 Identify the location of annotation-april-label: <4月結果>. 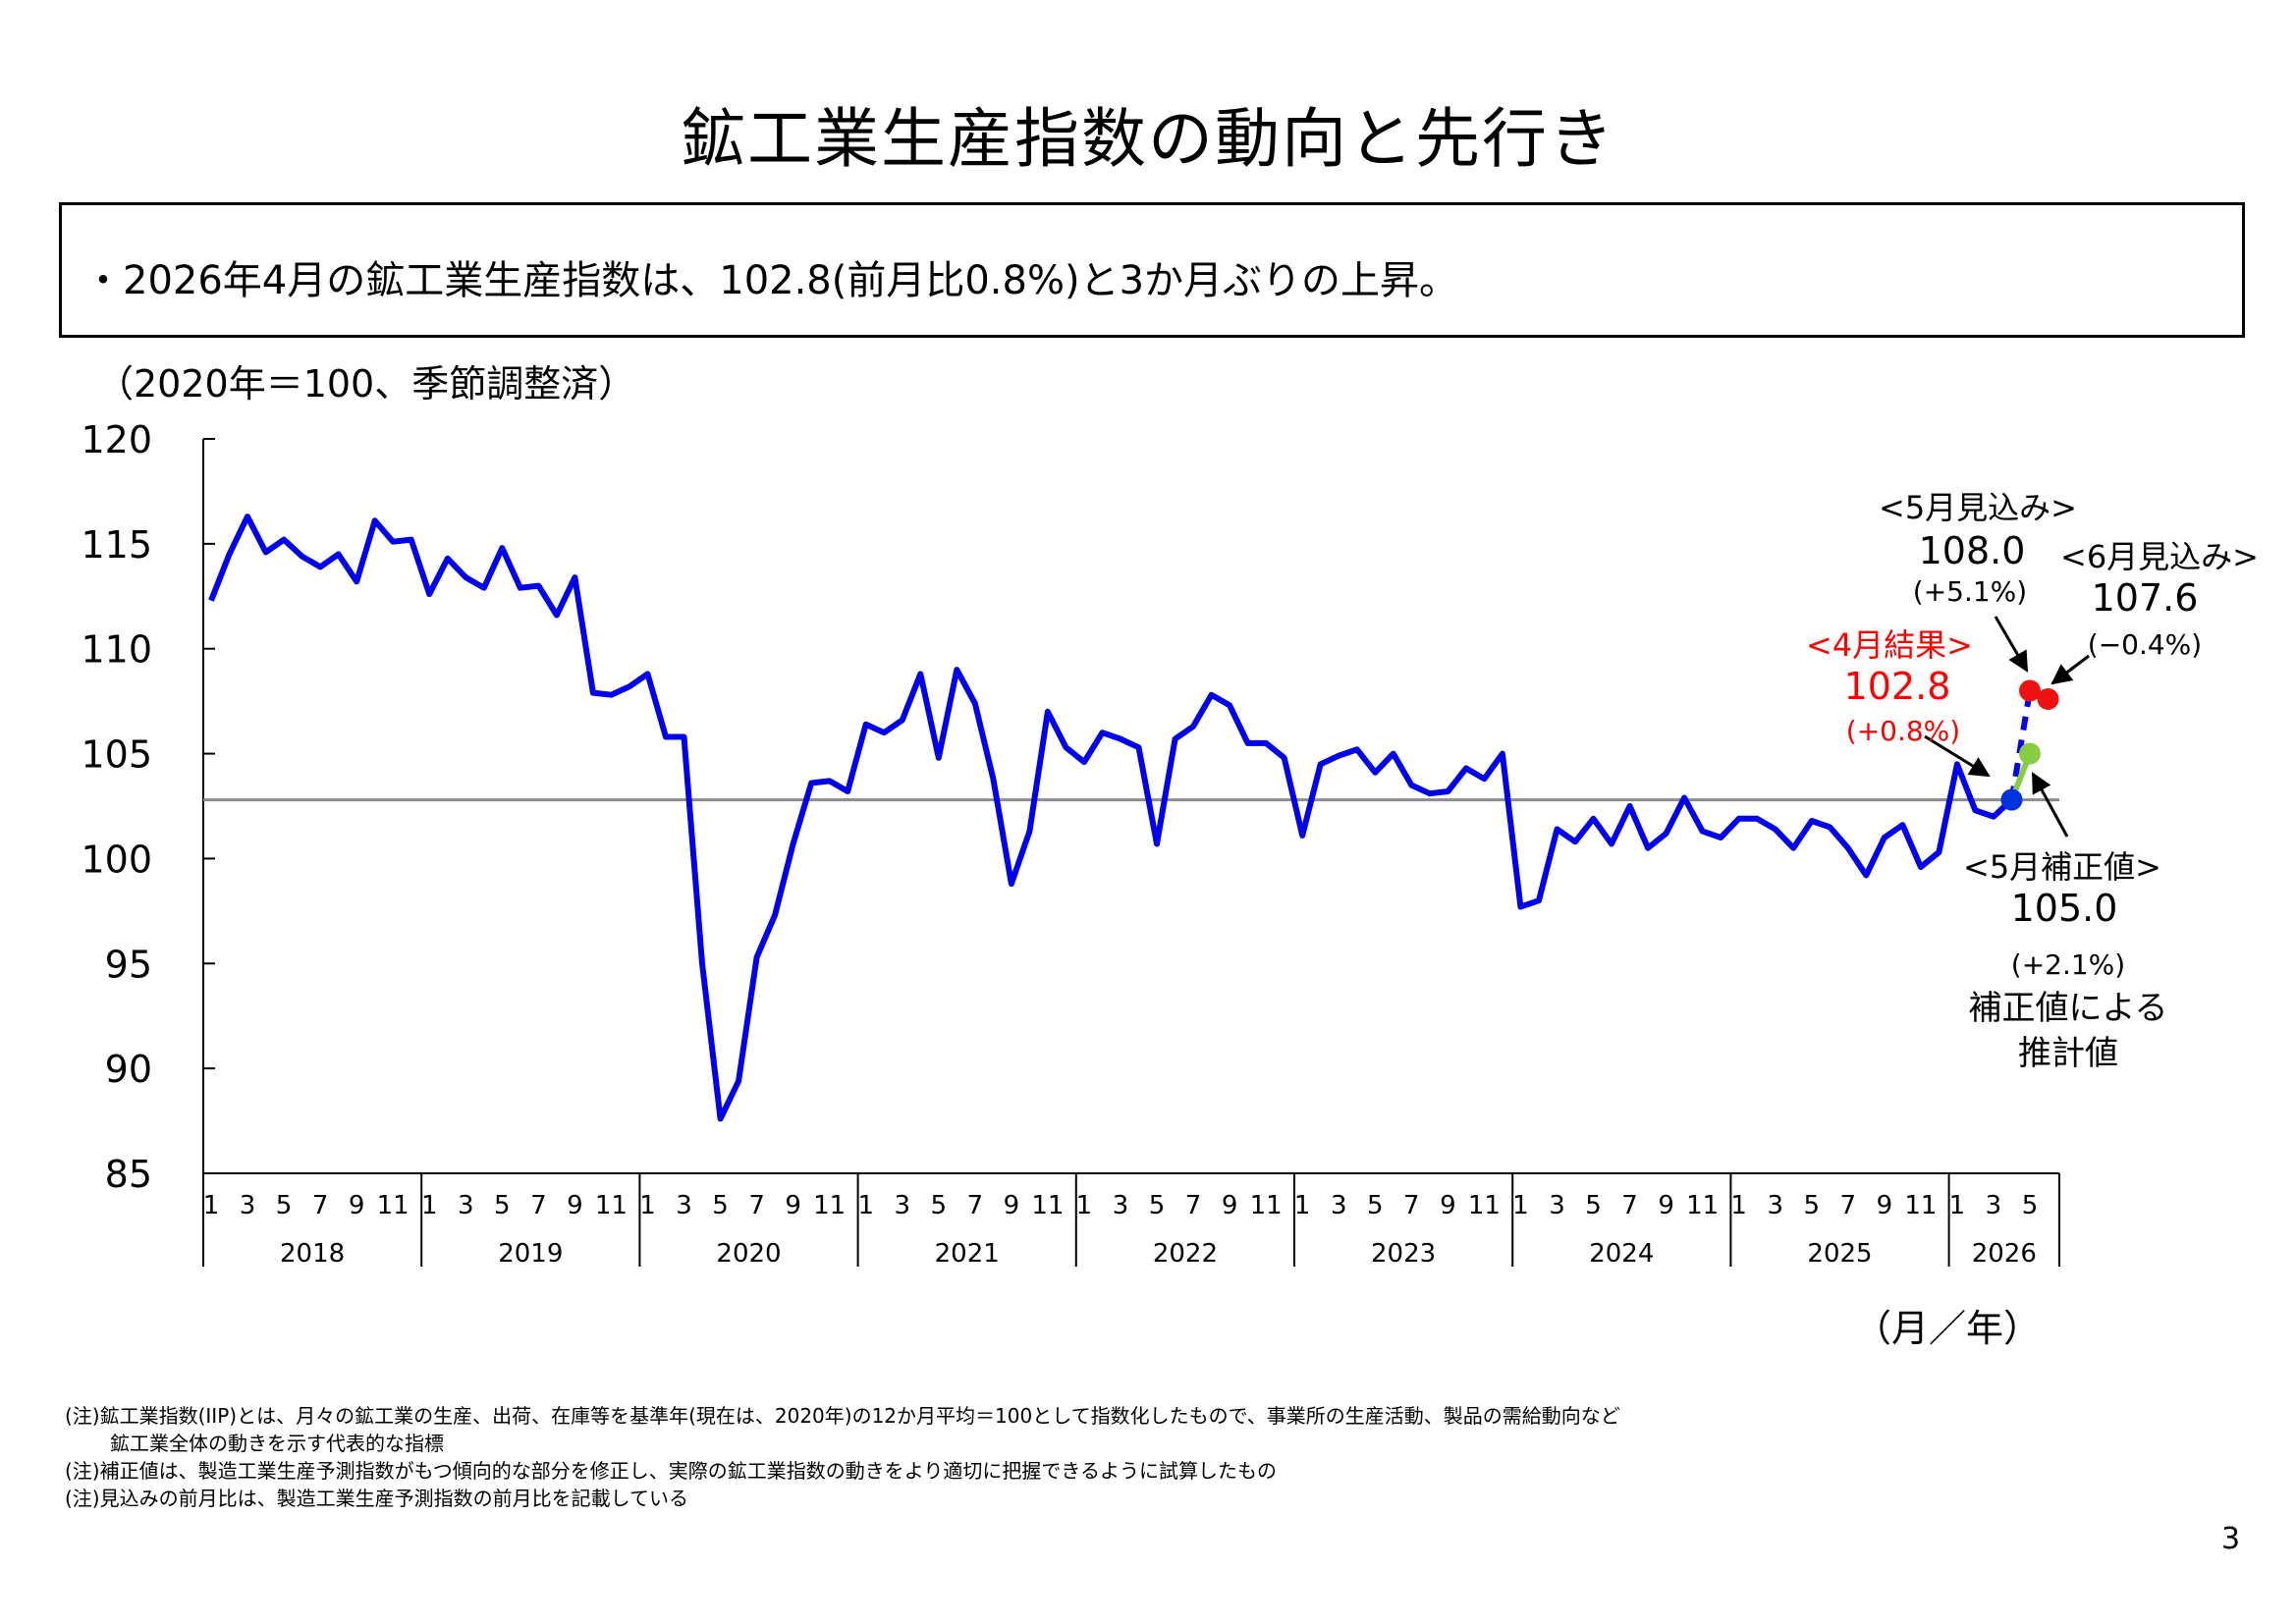
(1889, 645).